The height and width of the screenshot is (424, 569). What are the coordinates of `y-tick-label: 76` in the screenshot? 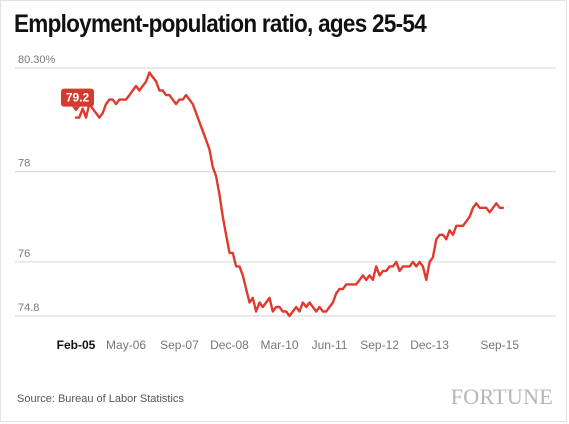 It's located at (24, 254).